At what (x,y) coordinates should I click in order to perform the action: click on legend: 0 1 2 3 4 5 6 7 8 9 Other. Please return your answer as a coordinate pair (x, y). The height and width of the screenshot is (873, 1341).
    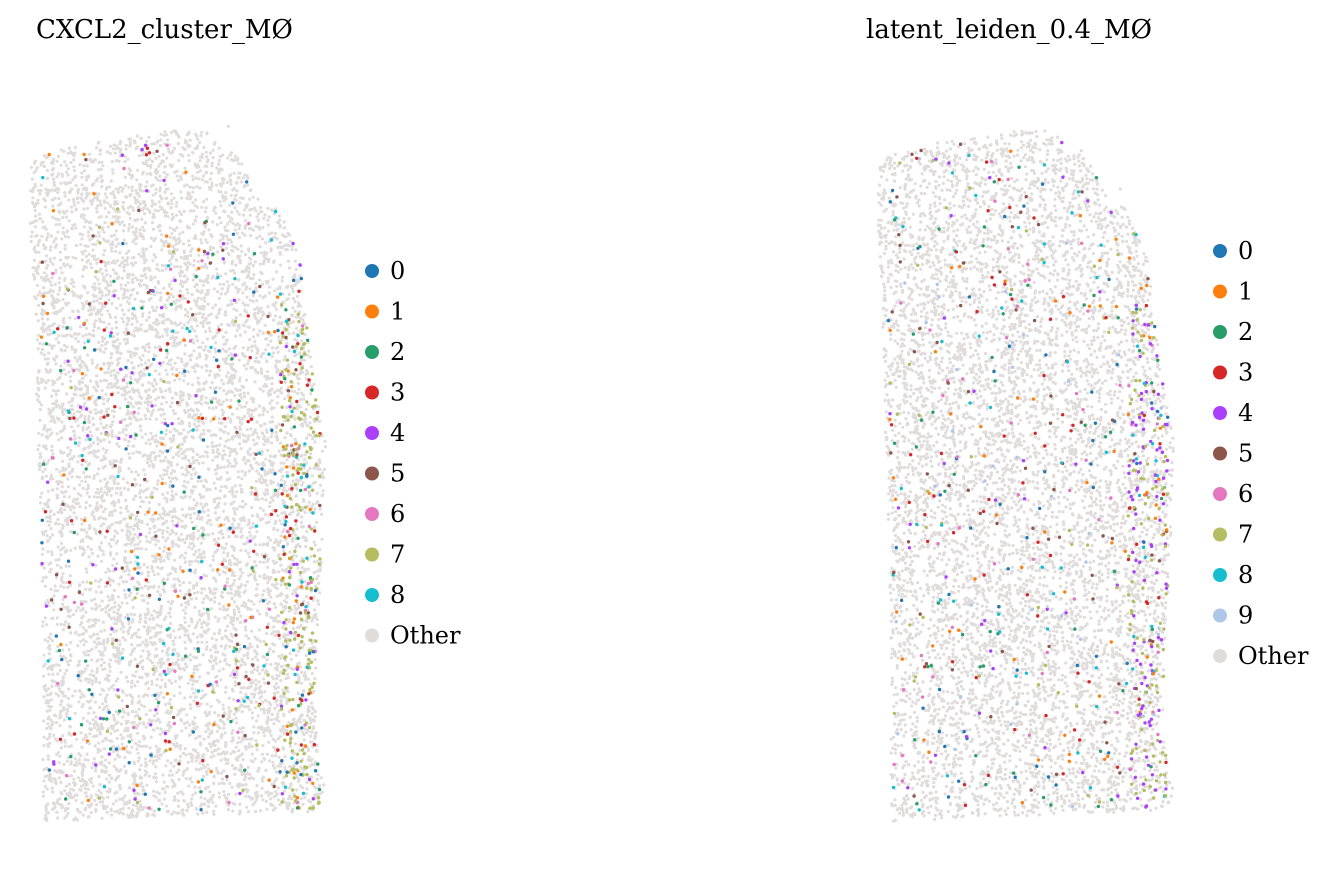
    Looking at the image, I should click on (1261, 453).